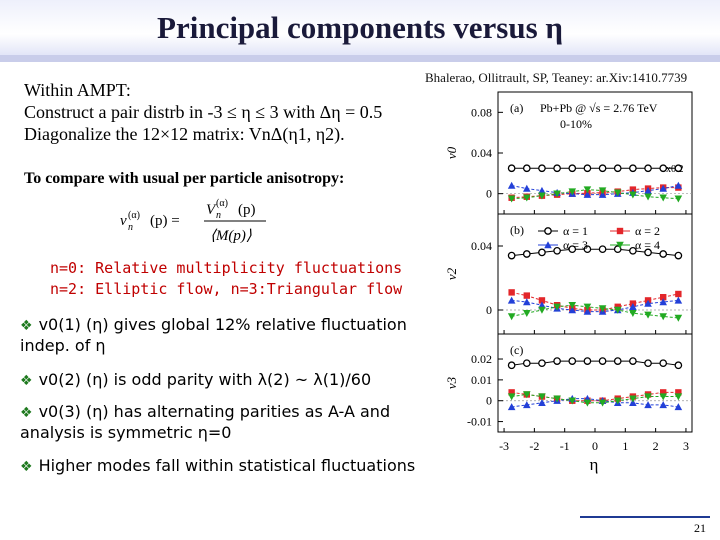  Describe the element at coordinates (599, 108) in the screenshot. I see `legend-system: Pb+Pb @ √s = 2.76 TeV` at that location.